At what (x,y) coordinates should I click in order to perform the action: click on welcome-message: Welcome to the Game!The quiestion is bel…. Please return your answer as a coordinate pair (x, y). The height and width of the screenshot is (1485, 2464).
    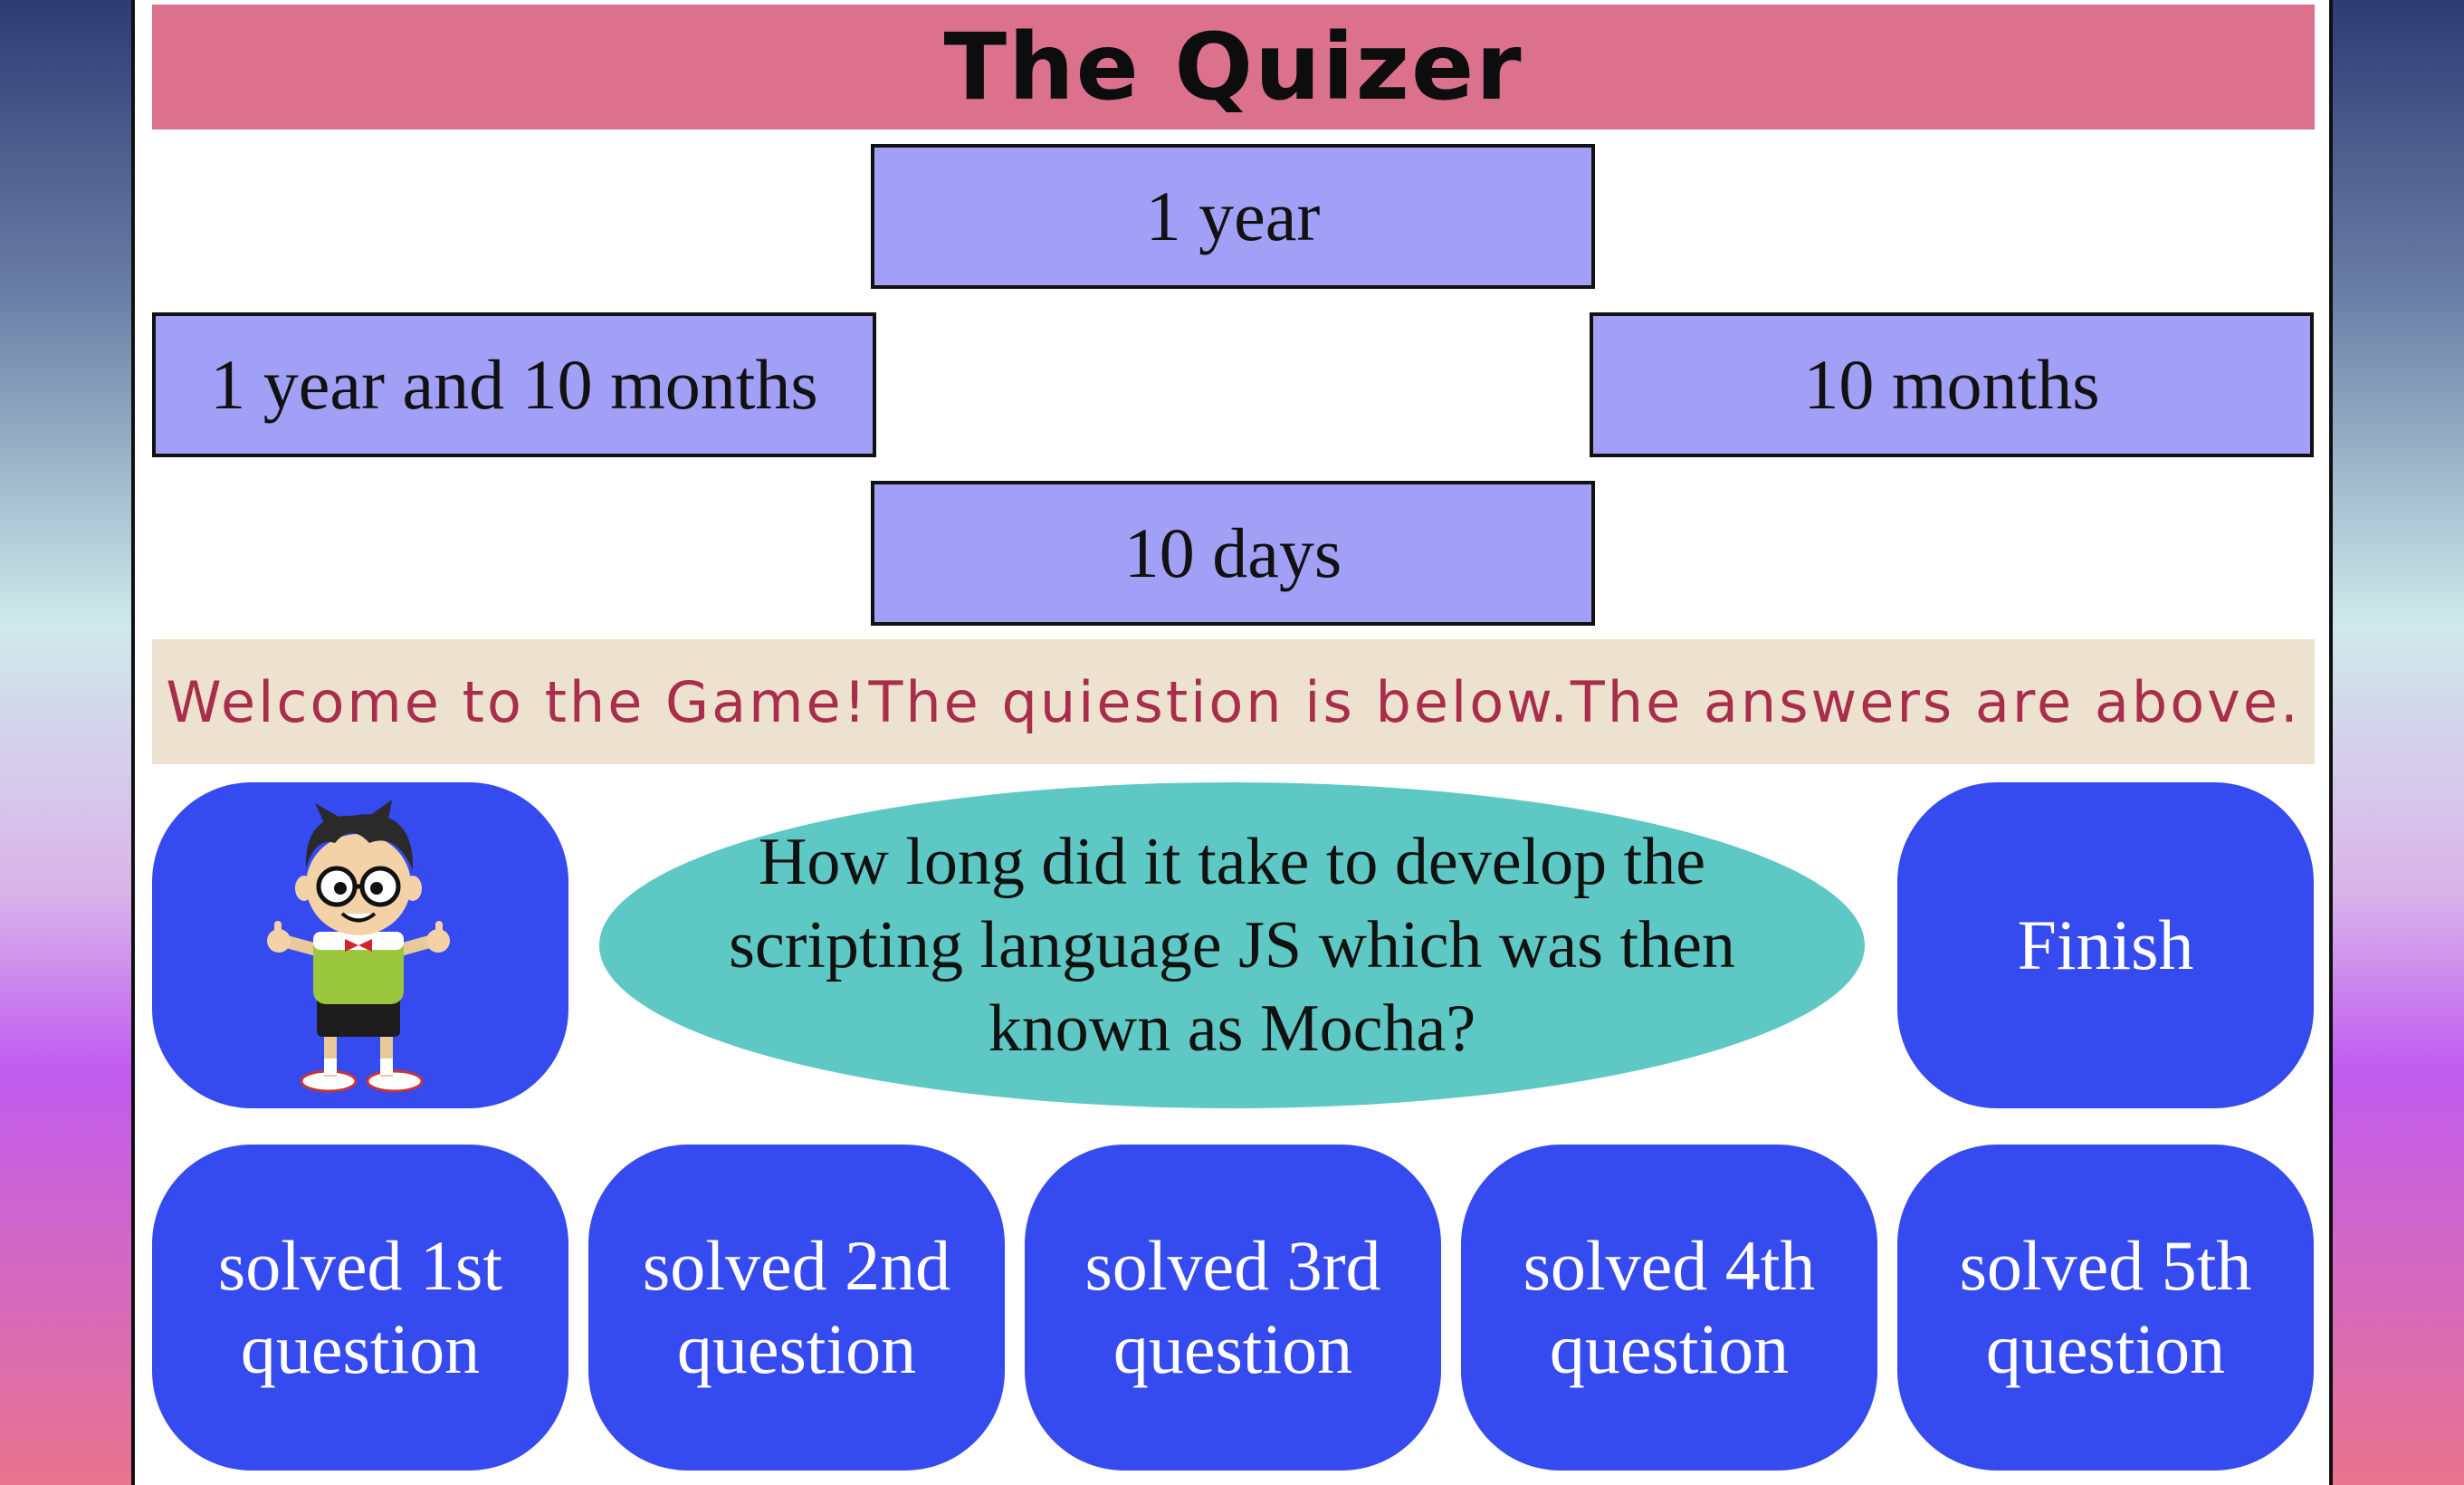
    Looking at the image, I should click on (1233, 702).